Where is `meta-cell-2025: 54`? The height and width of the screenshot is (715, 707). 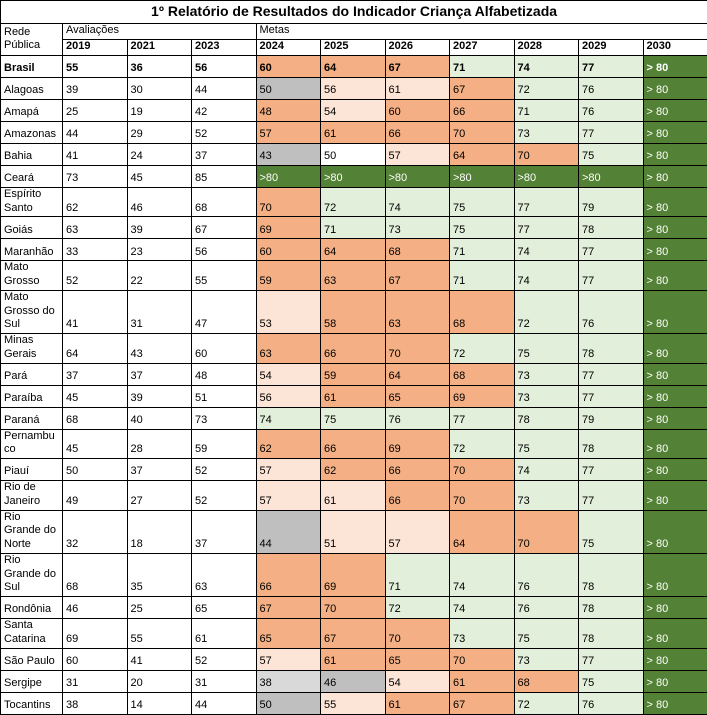 meta-cell-2025: 54 is located at coordinates (353, 110).